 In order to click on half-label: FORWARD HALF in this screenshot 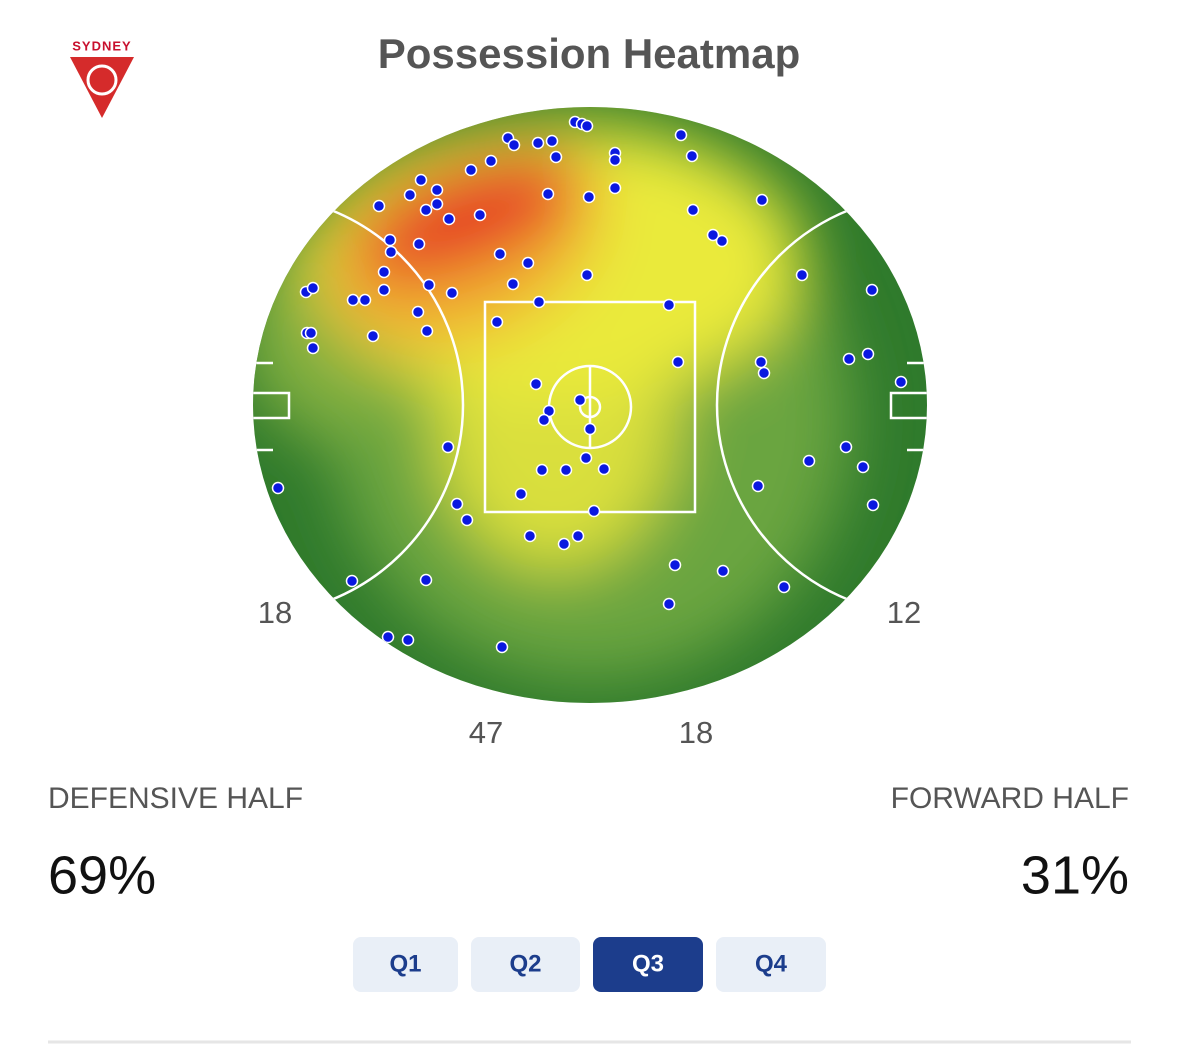, I will do `click(1010, 798)`.